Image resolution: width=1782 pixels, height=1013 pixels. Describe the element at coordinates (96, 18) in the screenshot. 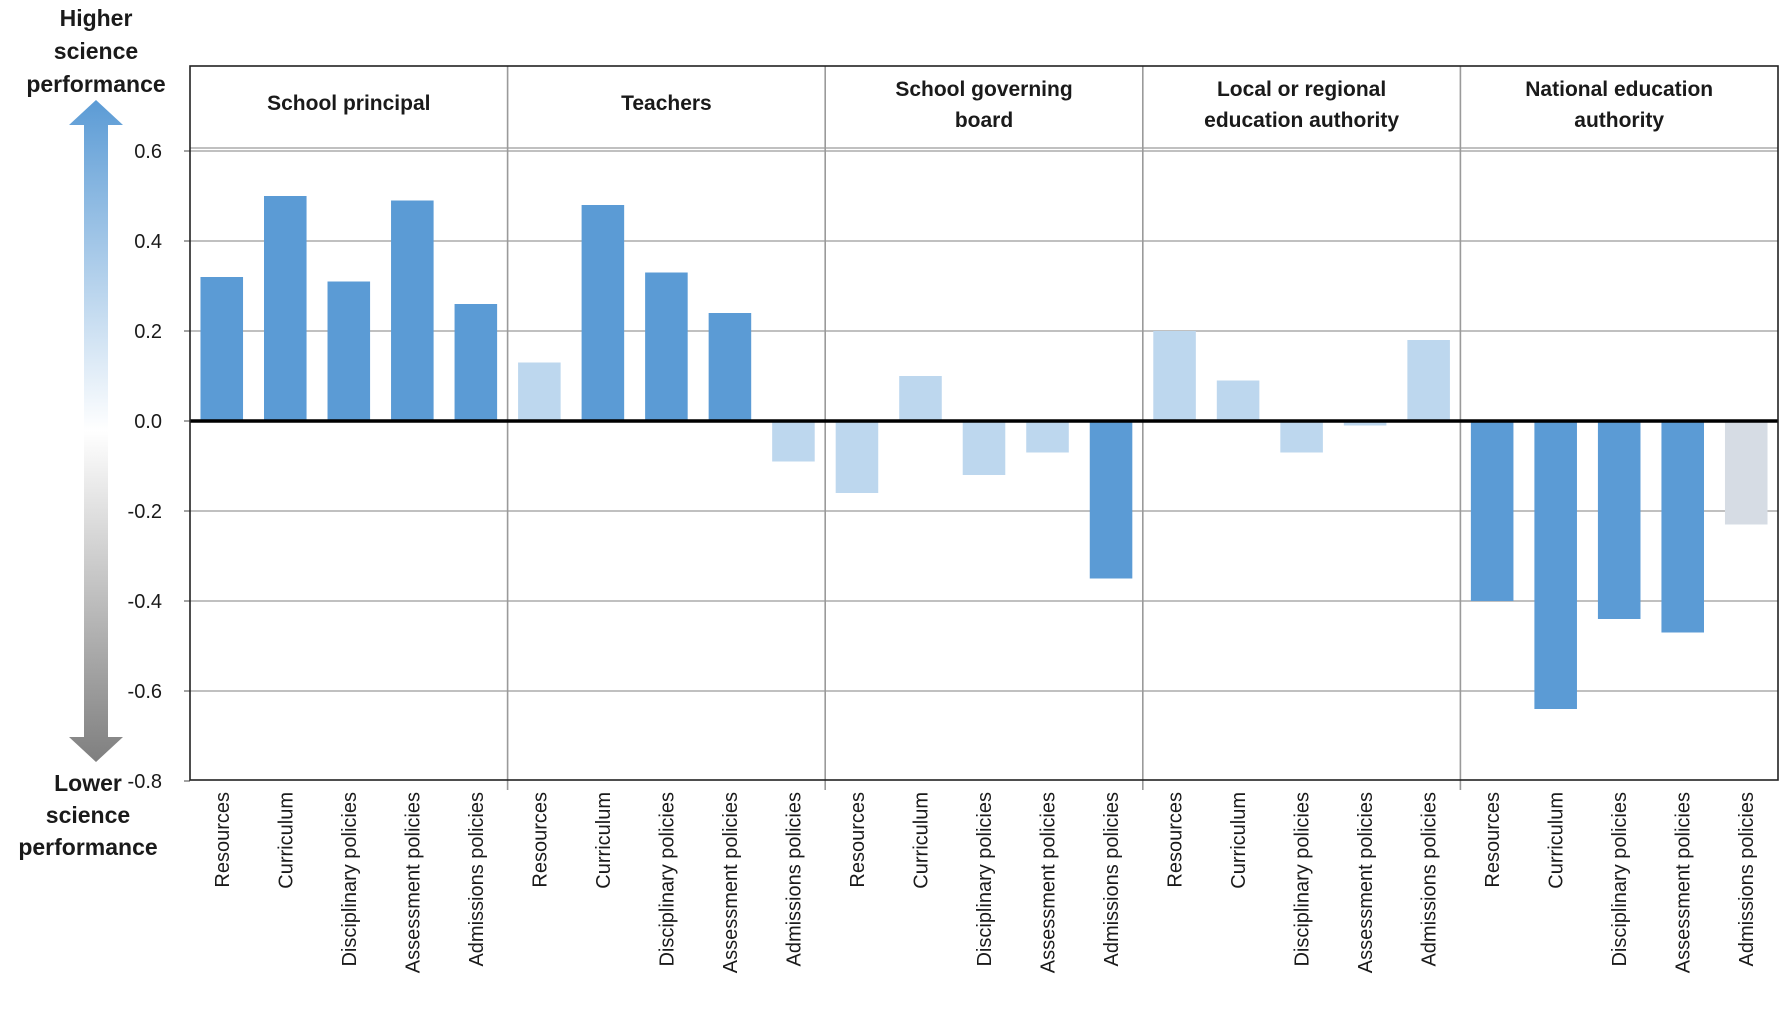

I see `higher-performance-label: Higher` at that location.